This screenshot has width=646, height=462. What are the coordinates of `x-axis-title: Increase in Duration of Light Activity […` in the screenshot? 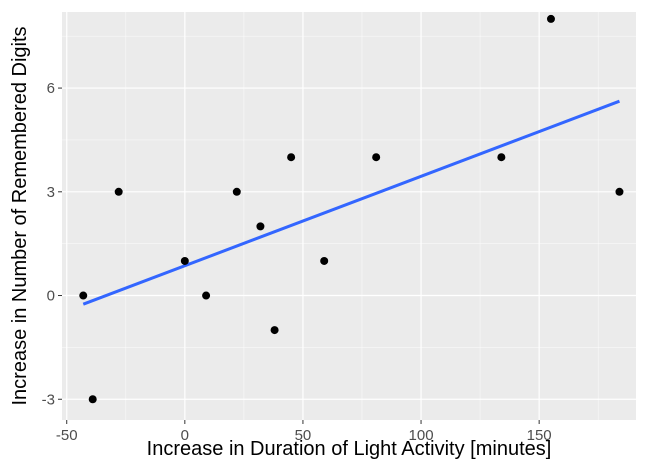 It's located at (349, 449).